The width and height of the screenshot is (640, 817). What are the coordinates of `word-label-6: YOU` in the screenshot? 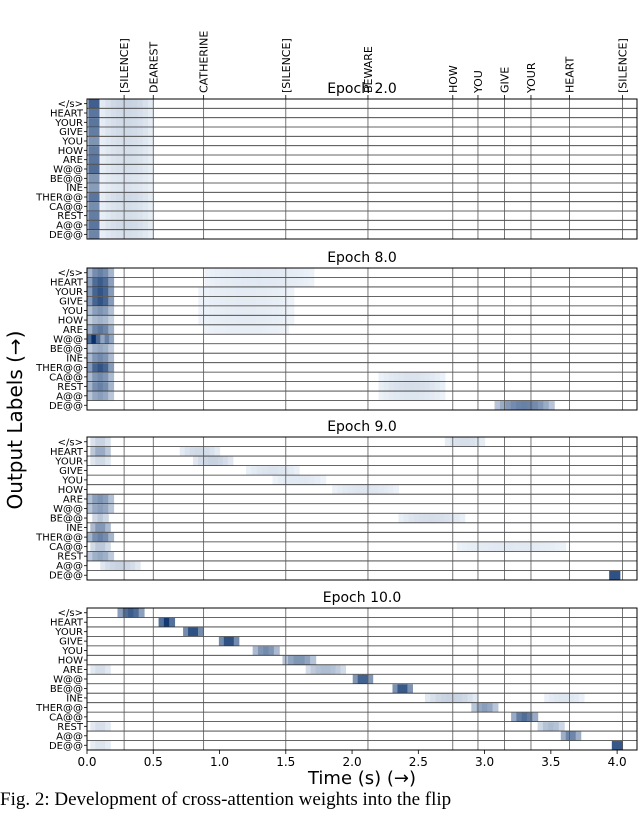 It's located at (478, 82).